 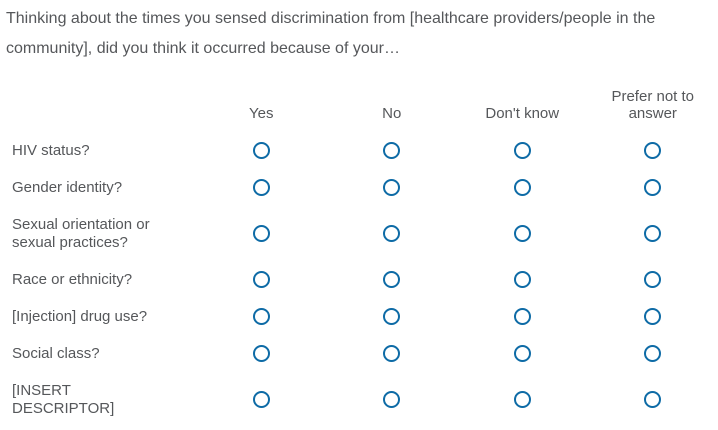 I want to click on row-label: Sexual orientation or sexual practices?, so click(x=81, y=233).